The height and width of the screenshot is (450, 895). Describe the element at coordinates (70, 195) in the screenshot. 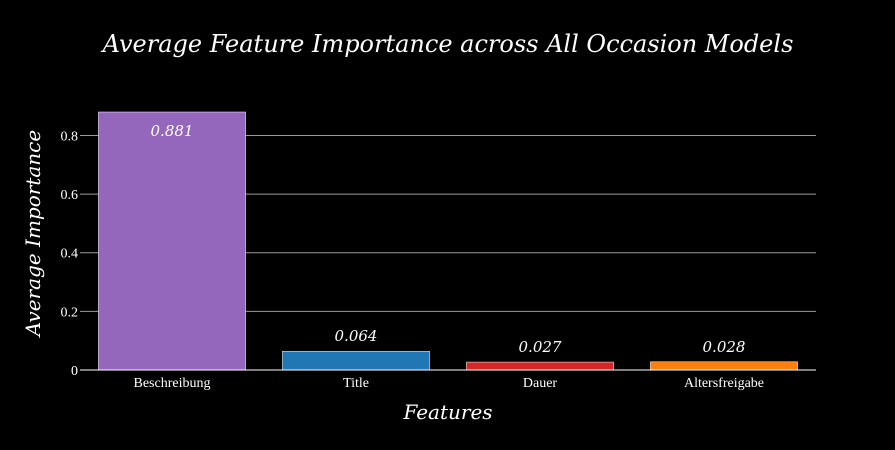

I see `y-tick-label: 0.6` at that location.